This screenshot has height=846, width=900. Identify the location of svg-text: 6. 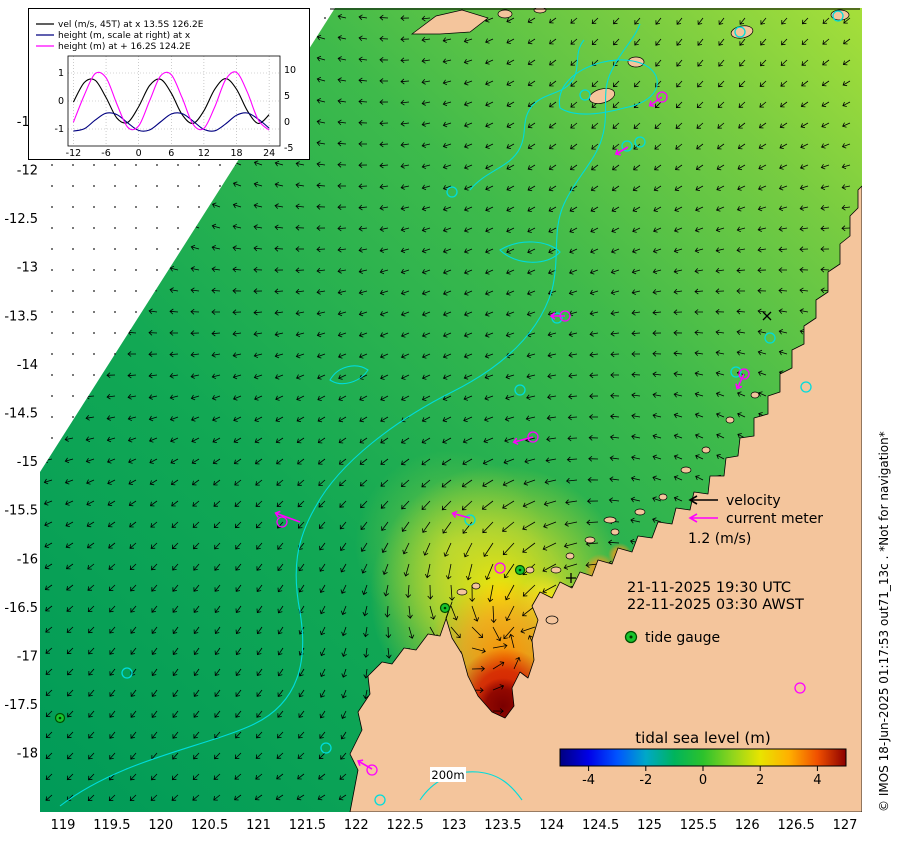
(171, 153).